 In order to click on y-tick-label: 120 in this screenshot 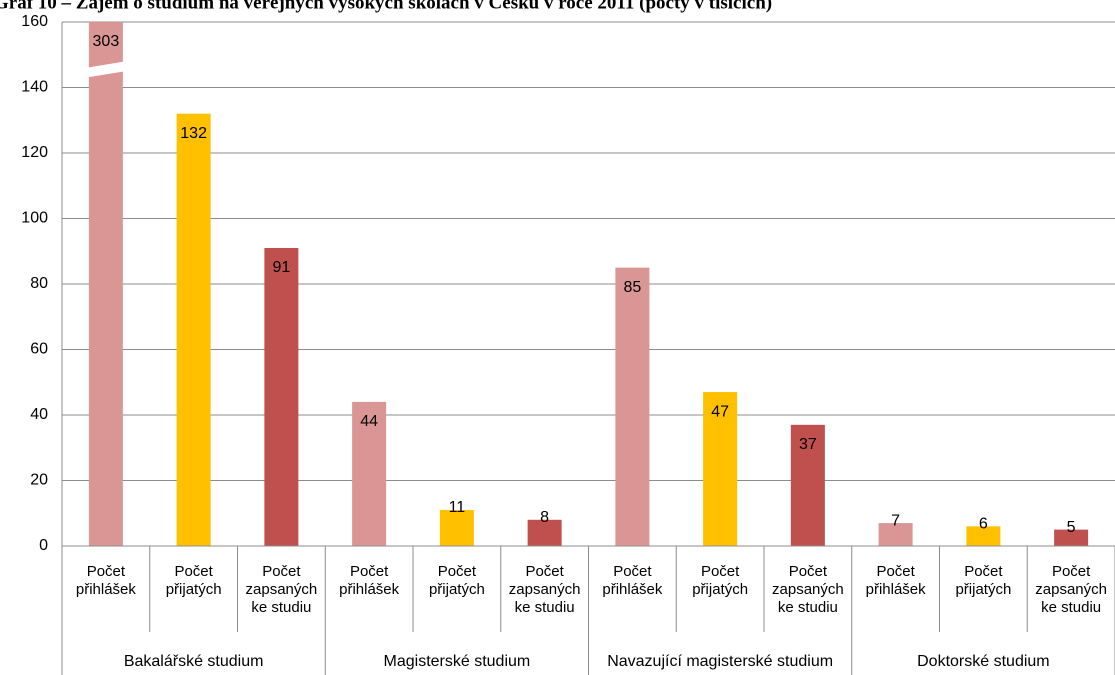, I will do `click(34, 152)`.